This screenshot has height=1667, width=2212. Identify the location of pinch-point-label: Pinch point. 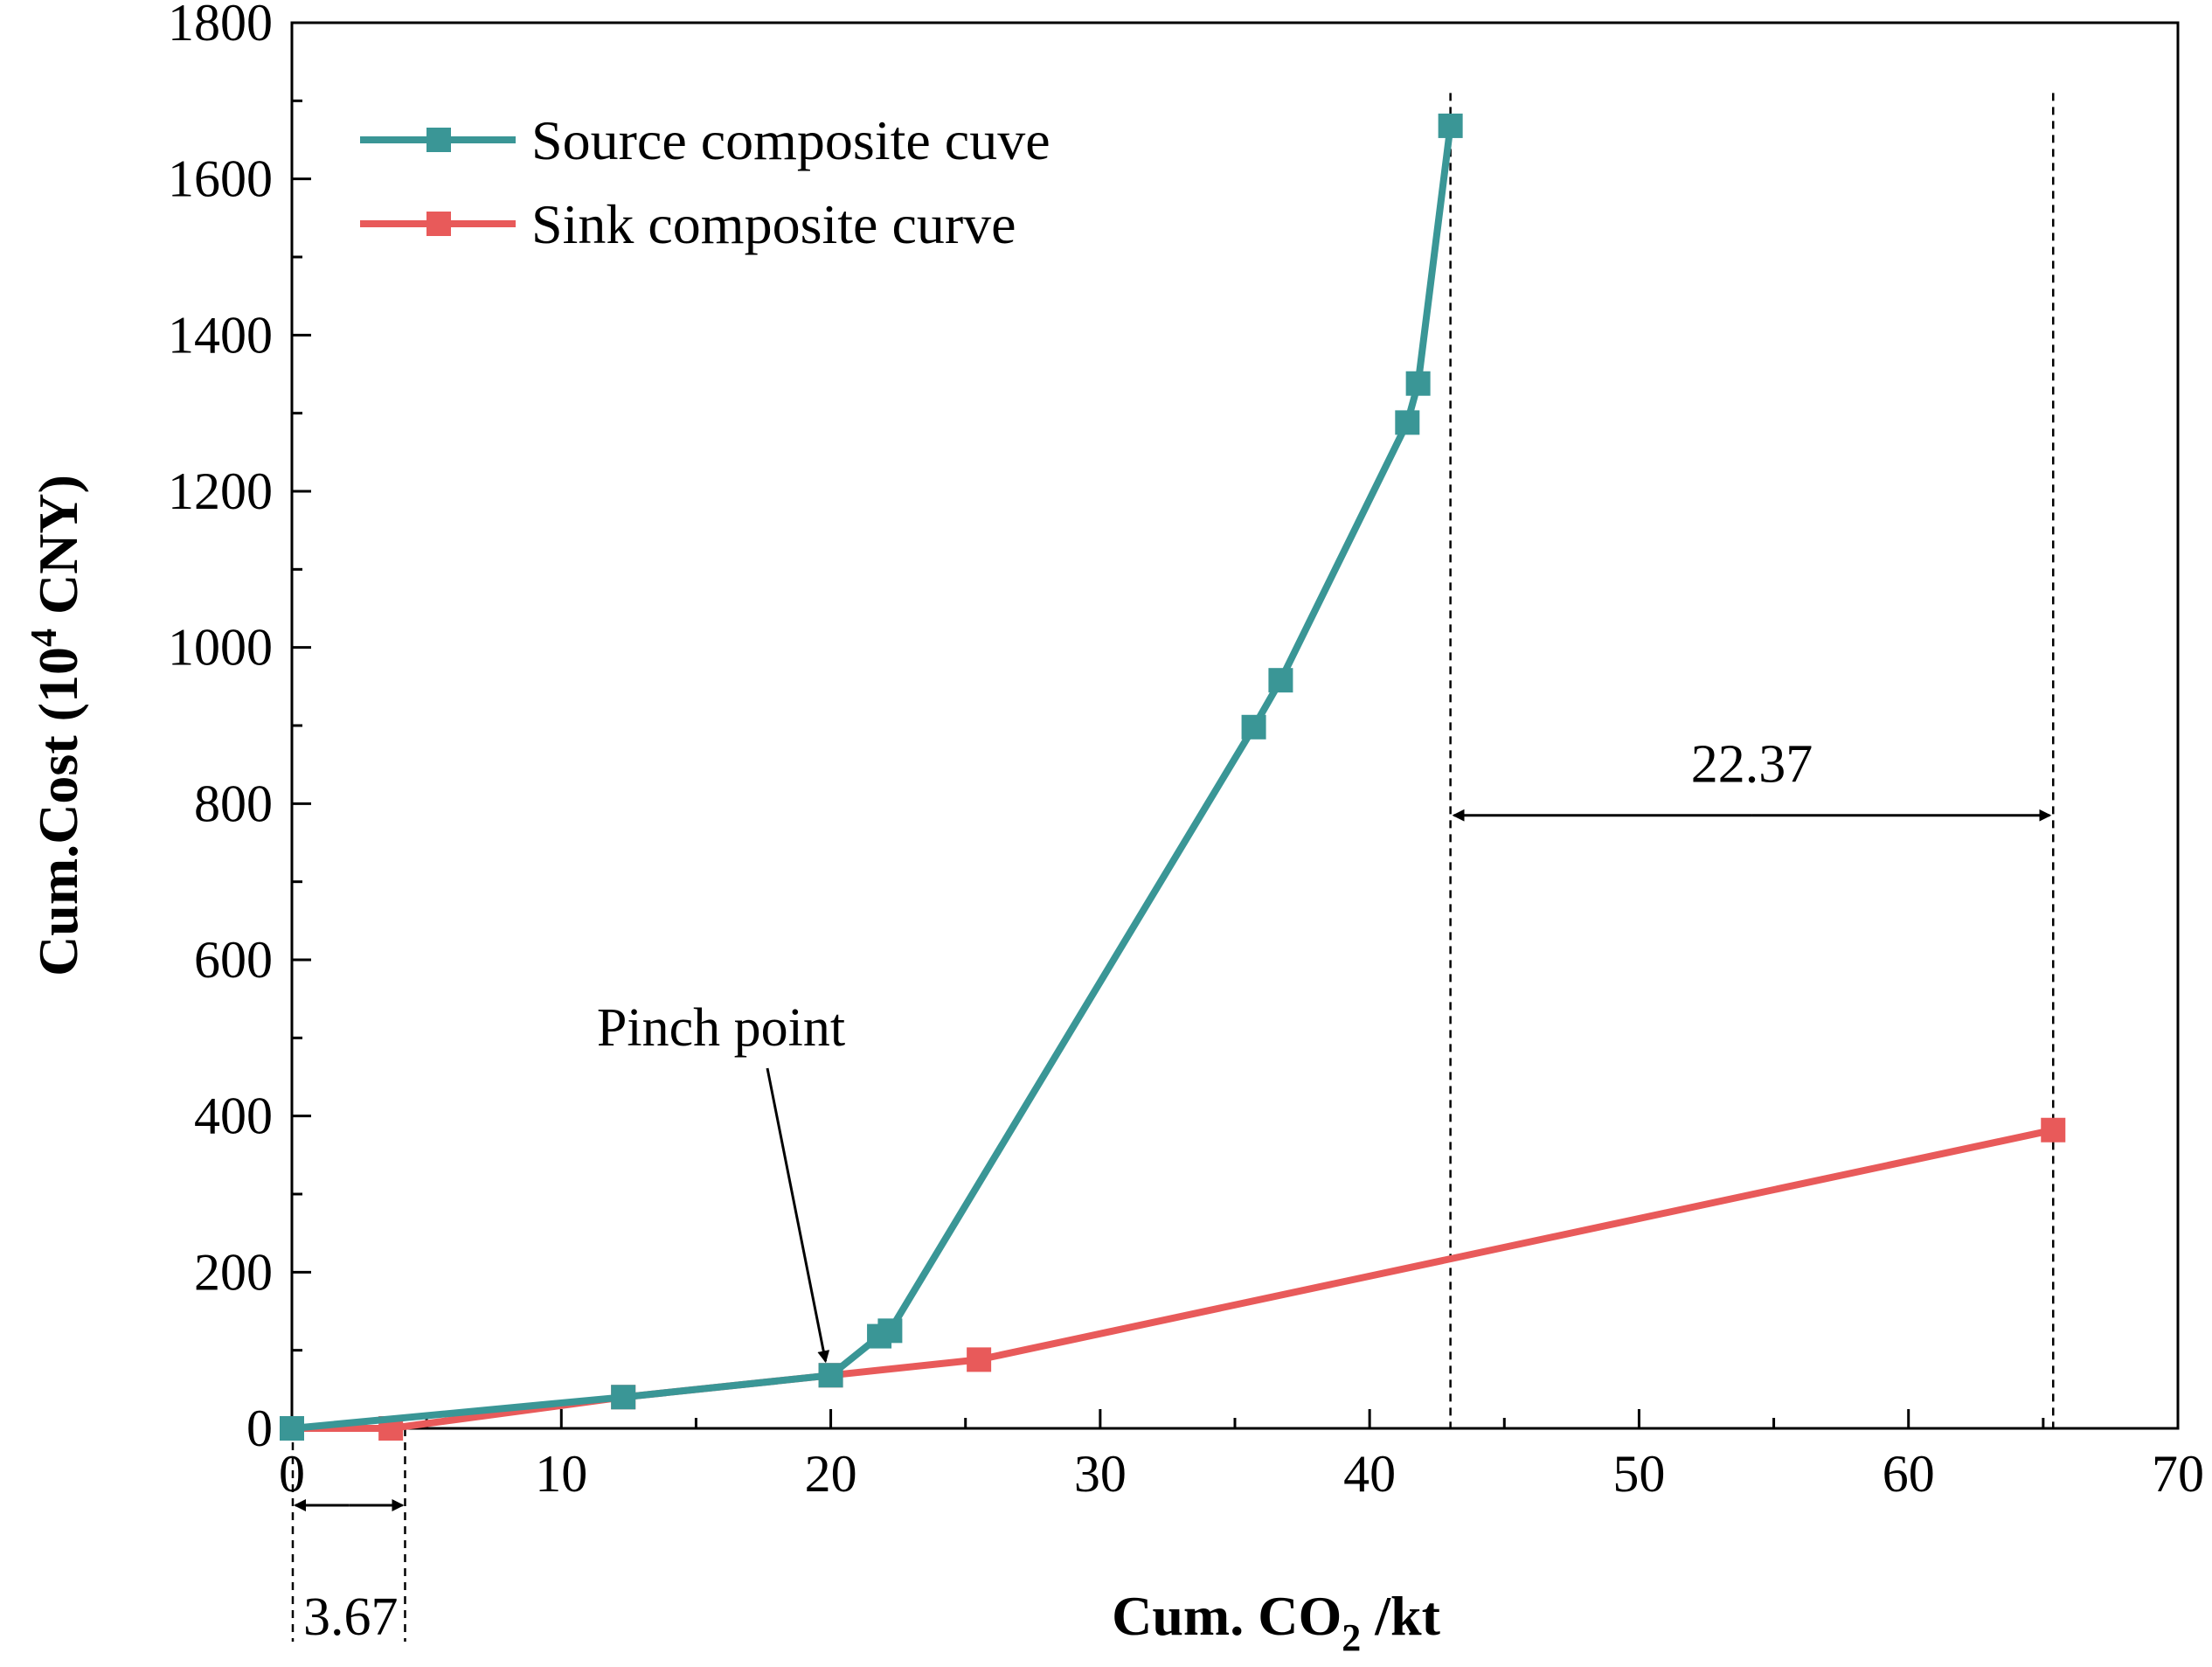
(721, 1028).